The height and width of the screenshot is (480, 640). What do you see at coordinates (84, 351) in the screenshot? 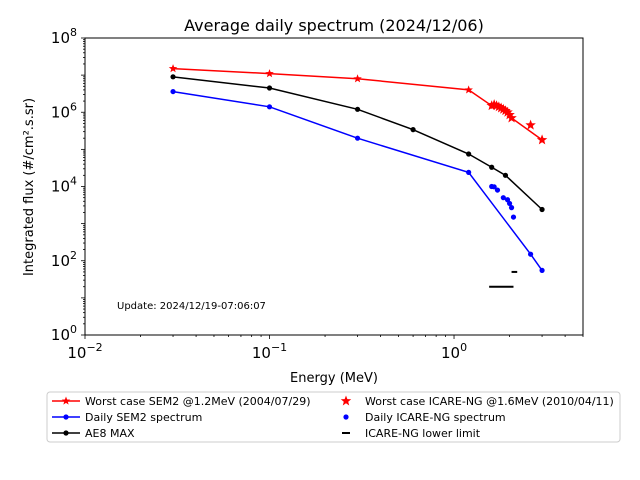
I see `x-tick-label: 10⁻²` at bounding box center [84, 351].